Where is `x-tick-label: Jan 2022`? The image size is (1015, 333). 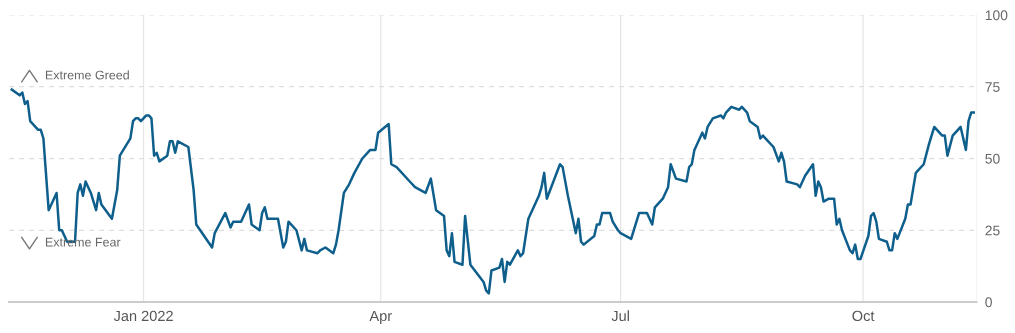
x-tick-label: Jan 2022 is located at coordinates (143, 316).